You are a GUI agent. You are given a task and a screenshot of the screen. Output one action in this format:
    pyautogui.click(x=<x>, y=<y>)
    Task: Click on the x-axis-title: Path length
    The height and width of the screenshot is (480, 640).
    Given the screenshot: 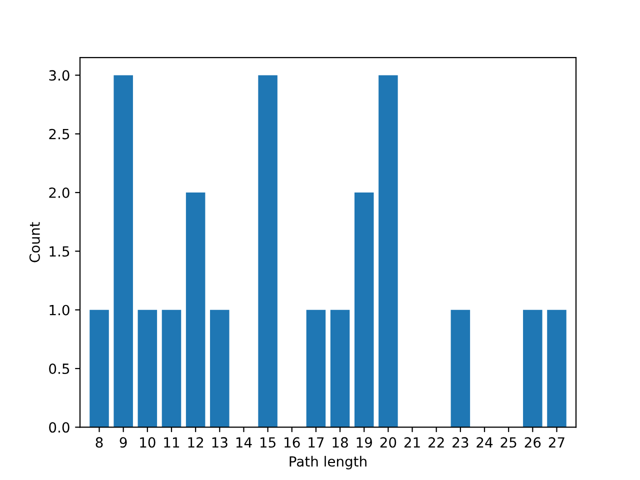 What is the action you would take?
    pyautogui.click(x=328, y=463)
    